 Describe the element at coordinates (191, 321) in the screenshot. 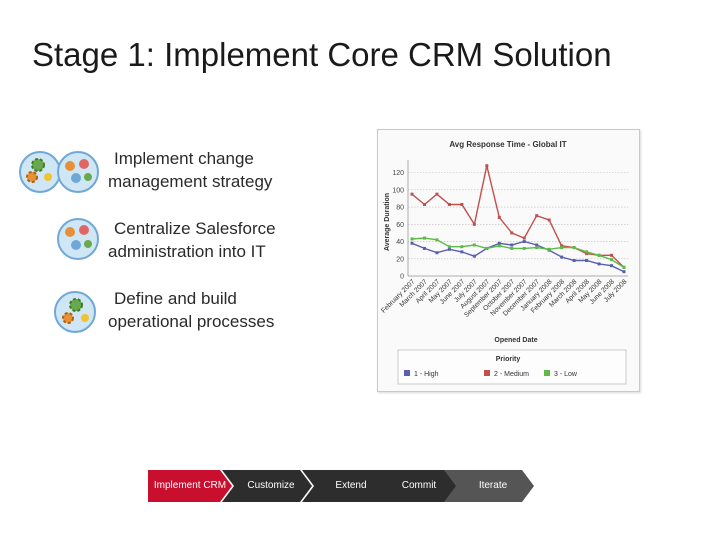

I see `bullet-line-2: operational processes` at that location.